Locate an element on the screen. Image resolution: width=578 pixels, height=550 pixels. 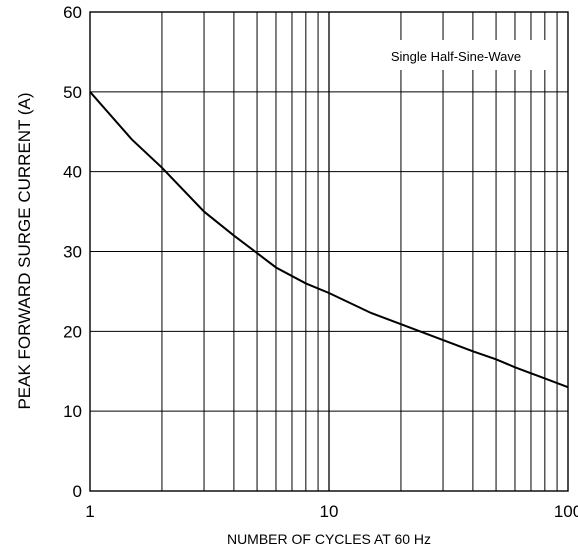
y-tick-label: 0 is located at coordinates (77, 491).